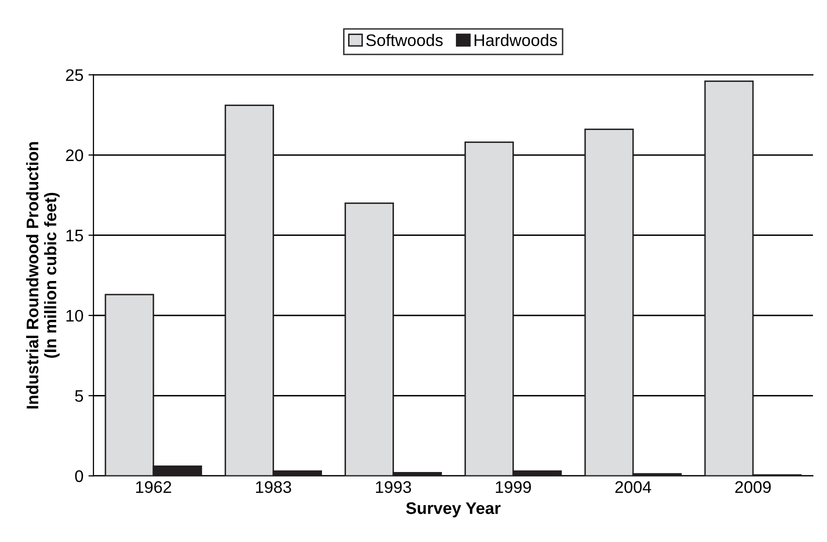 The width and height of the screenshot is (827, 542). What do you see at coordinates (453, 510) in the screenshot?
I see `x-axis-title: Survey Year` at bounding box center [453, 510].